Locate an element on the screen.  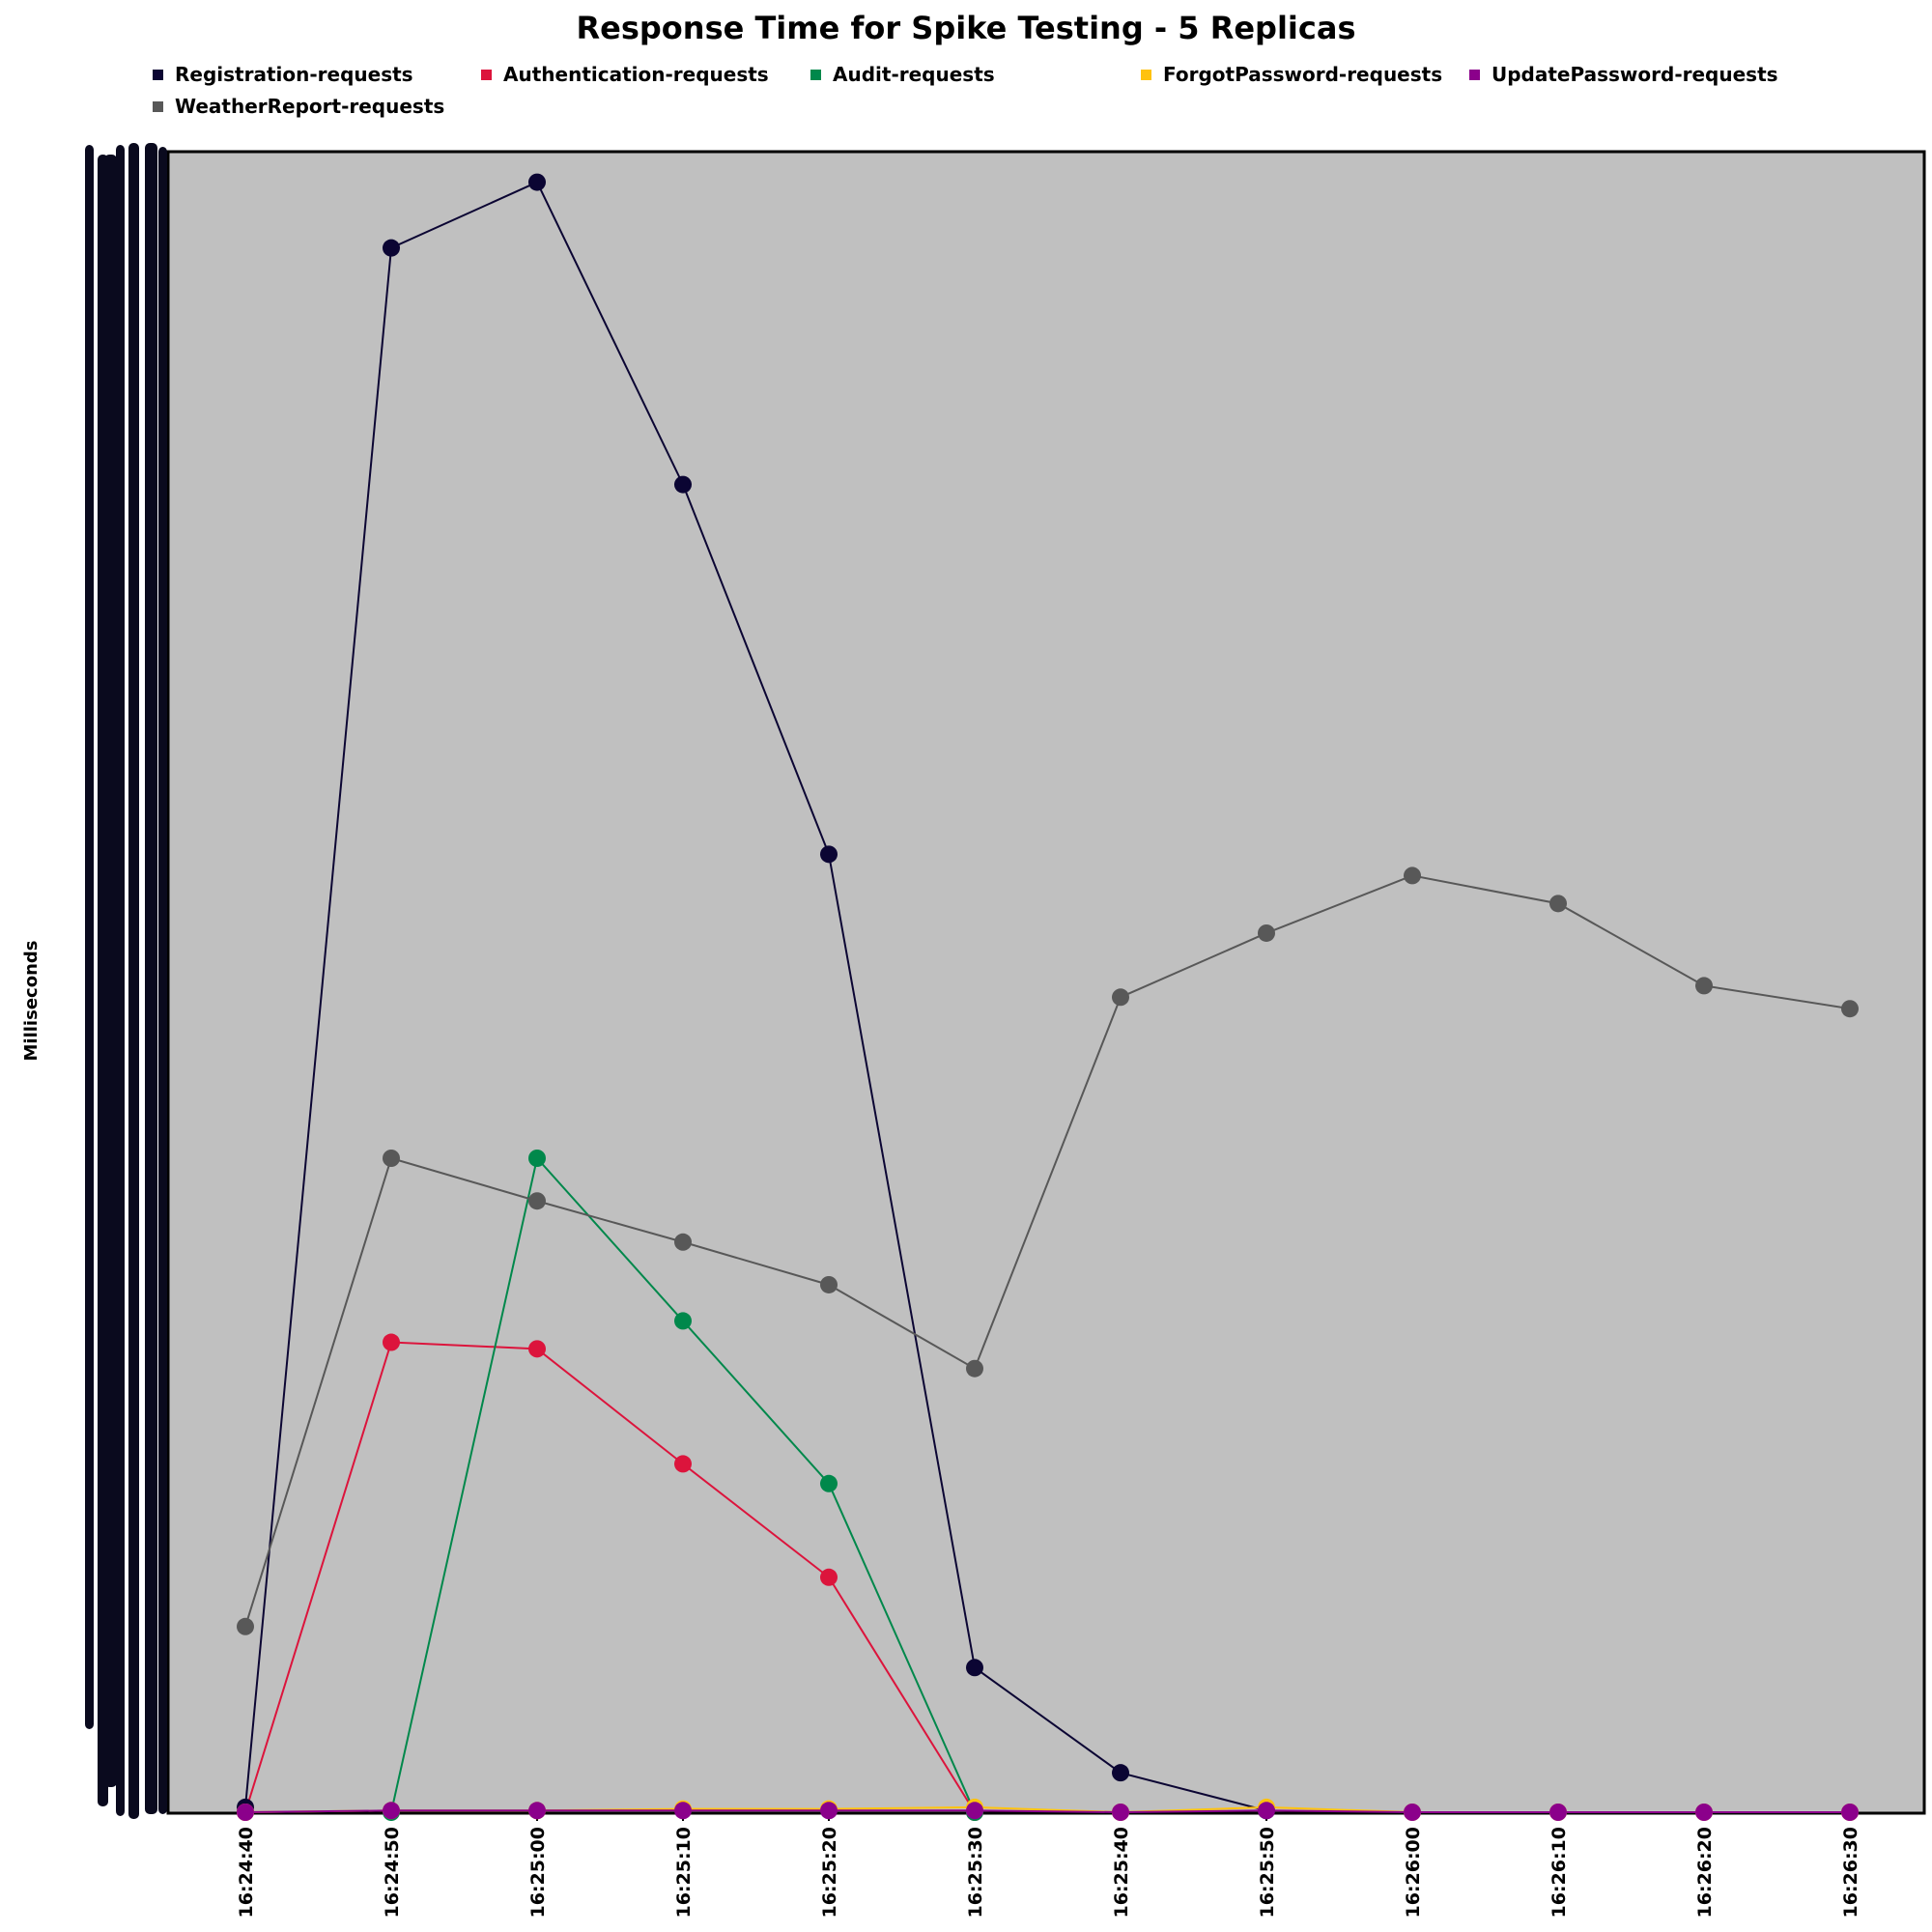
legend-item-updatepassword-requests: UpdatePassword-requests is located at coordinates (1623, 74).